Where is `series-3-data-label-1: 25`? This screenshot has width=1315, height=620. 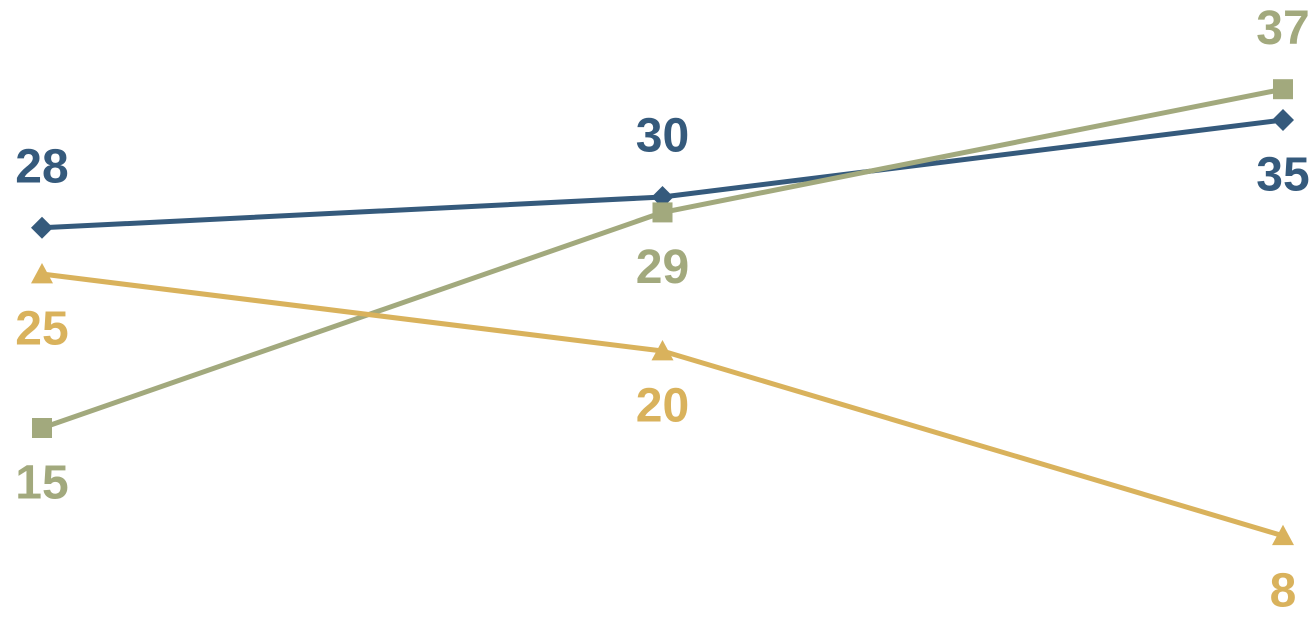 series-3-data-label-1: 25 is located at coordinates (41, 329).